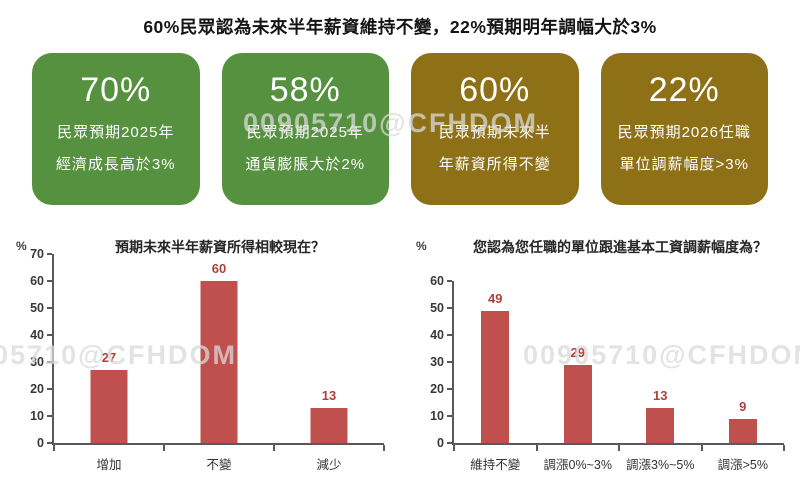 Image resolution: width=800 pixels, height=494 pixels. I want to click on x-axis-category-label: 調漲>5%, so click(742, 465).